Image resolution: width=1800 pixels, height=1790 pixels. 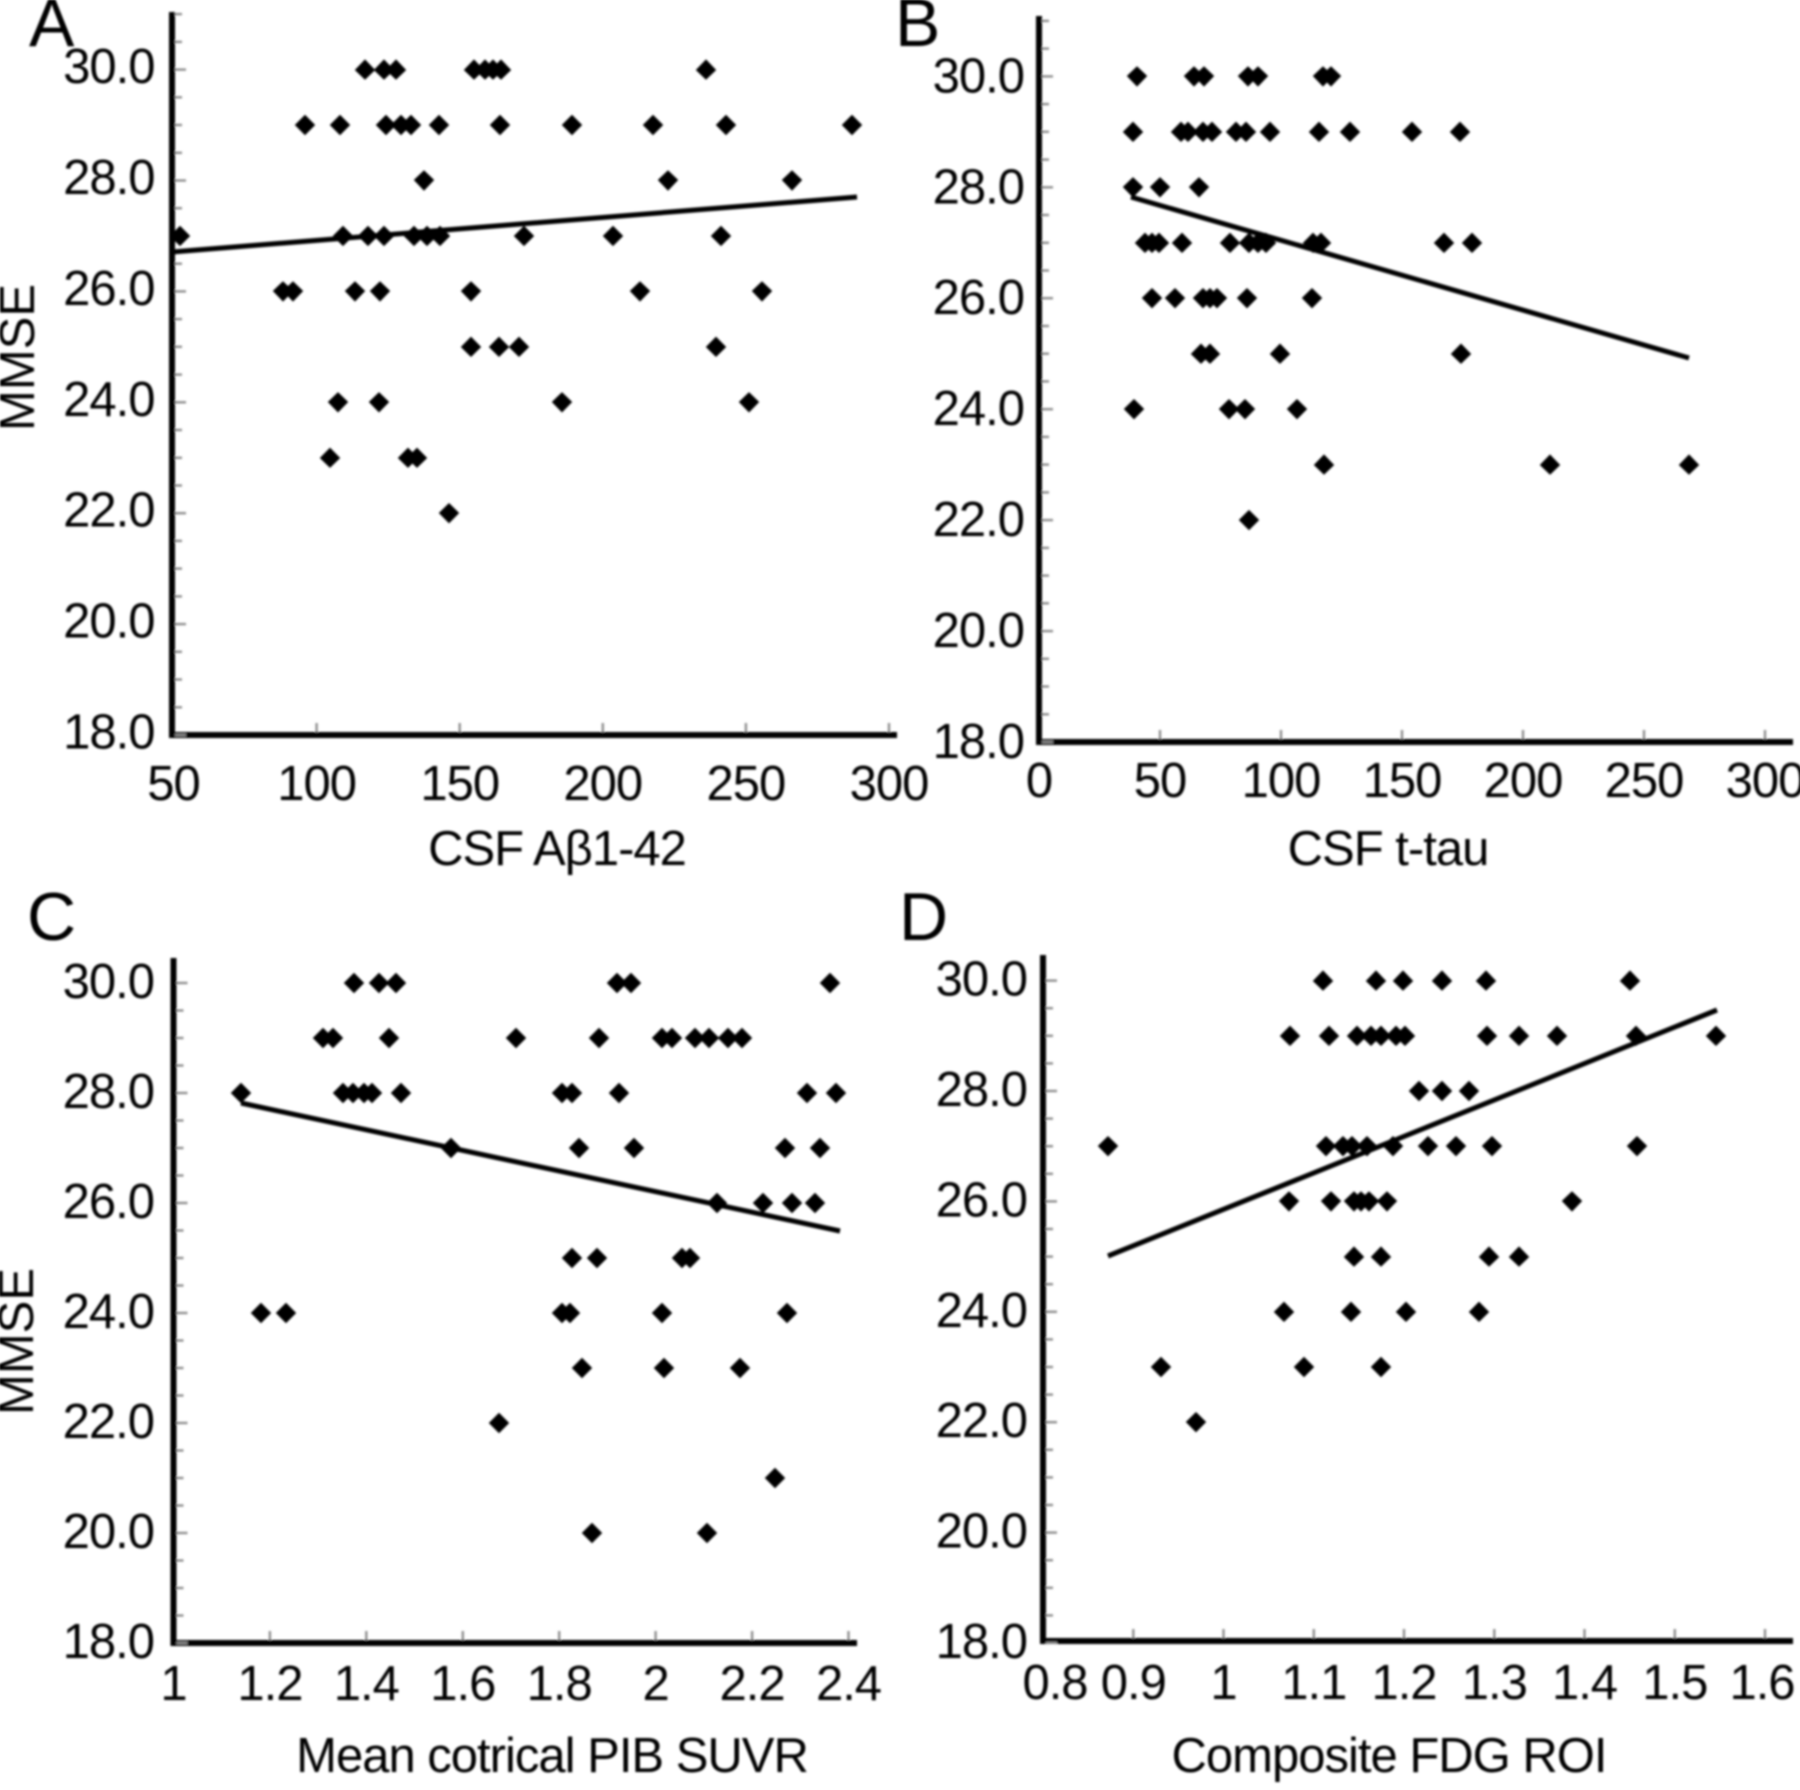 I want to click on svg-text: 0, so click(x=1039, y=781).